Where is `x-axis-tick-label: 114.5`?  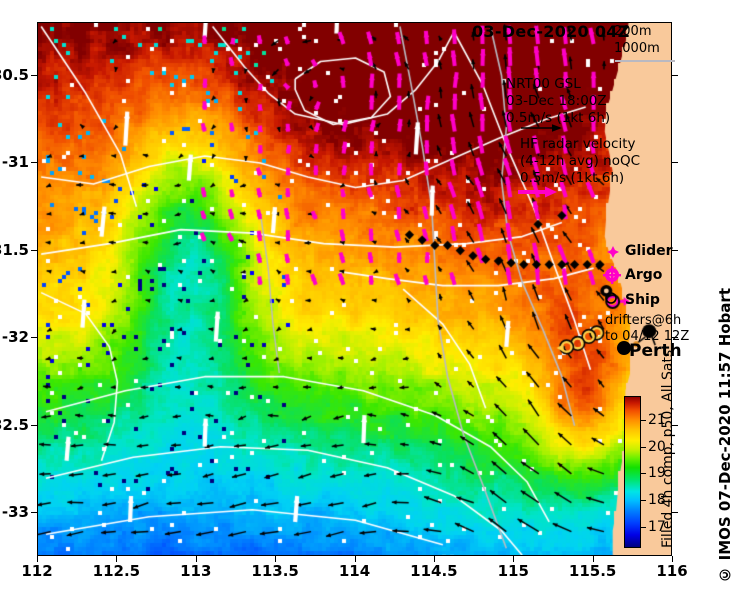 x-axis-tick-label: 114.5 is located at coordinates (434, 571).